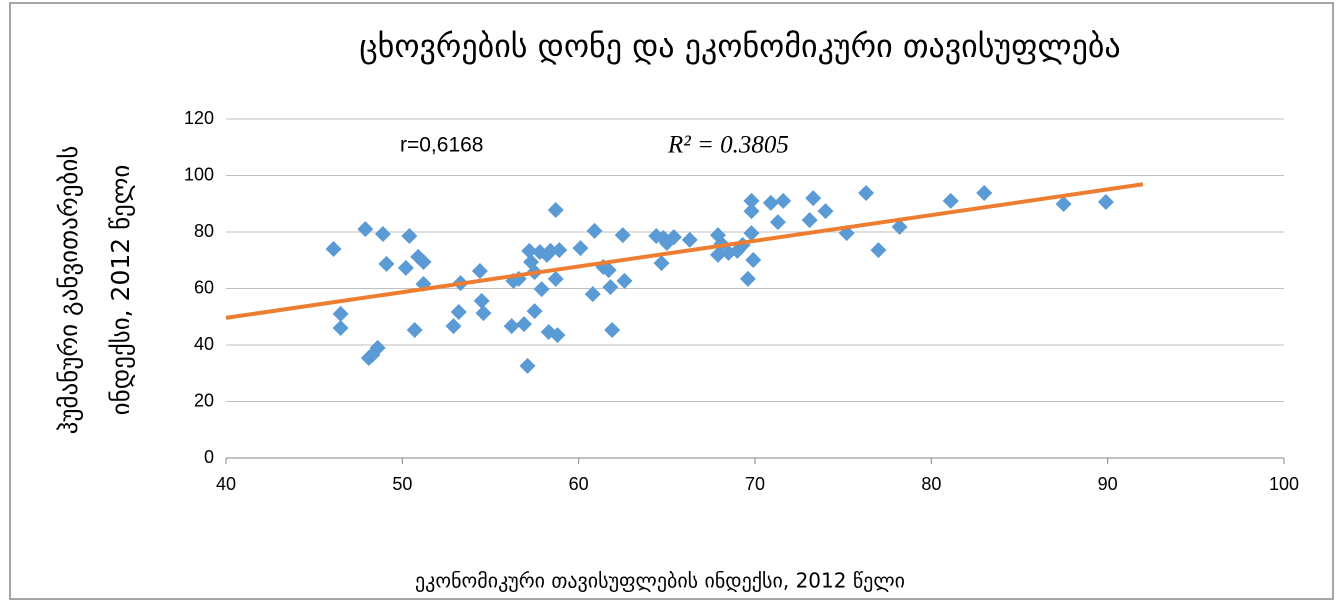 This screenshot has width=1343, height=605. I want to click on x-tick-label: 60, so click(579, 484).